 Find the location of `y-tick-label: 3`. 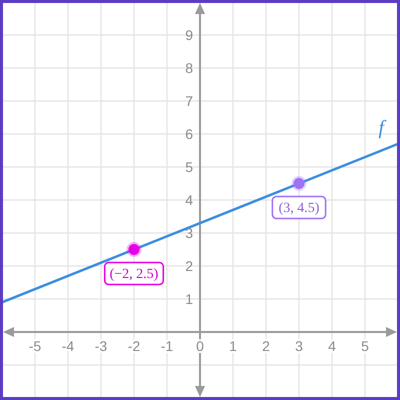

y-tick-label: 3 is located at coordinates (189, 233).